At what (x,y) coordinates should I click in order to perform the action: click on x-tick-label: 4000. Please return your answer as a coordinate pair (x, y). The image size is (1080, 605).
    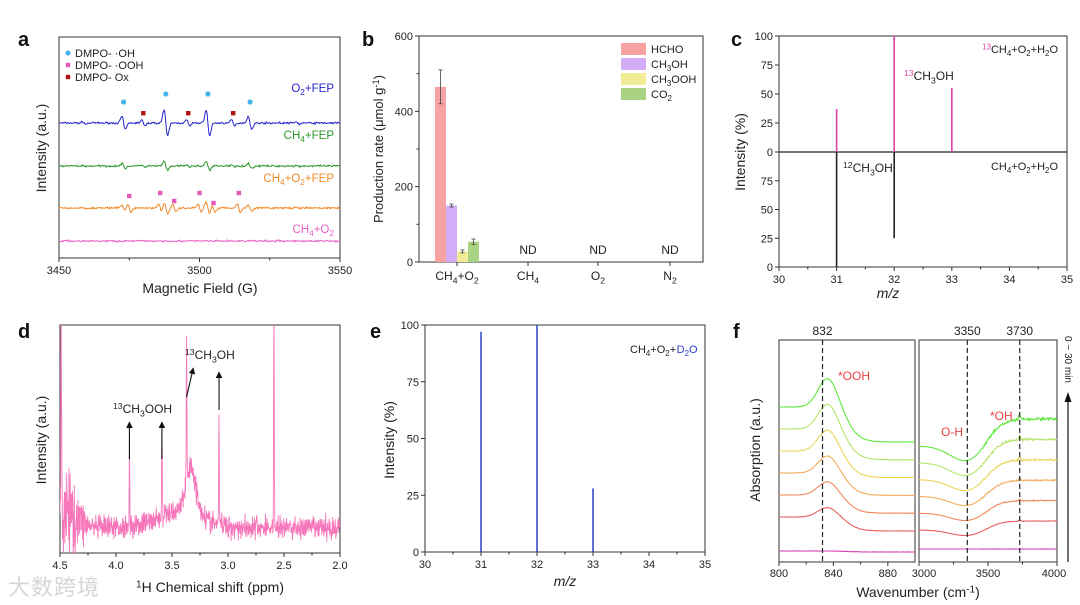
    Looking at the image, I should click on (1054, 574).